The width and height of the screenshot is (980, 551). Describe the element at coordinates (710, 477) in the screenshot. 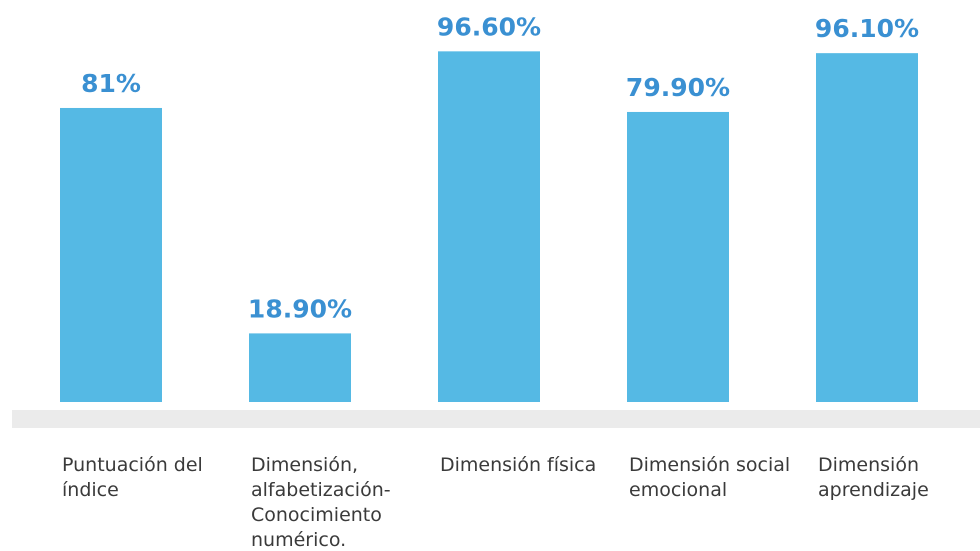

I see `category-label: Dimensión social emocional` at that location.